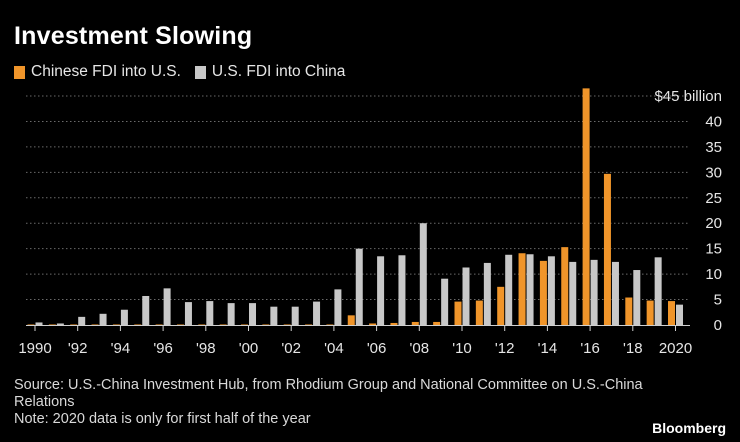  Describe the element at coordinates (462, 348) in the screenshot. I see `x-tick-label-2010: '10` at that location.